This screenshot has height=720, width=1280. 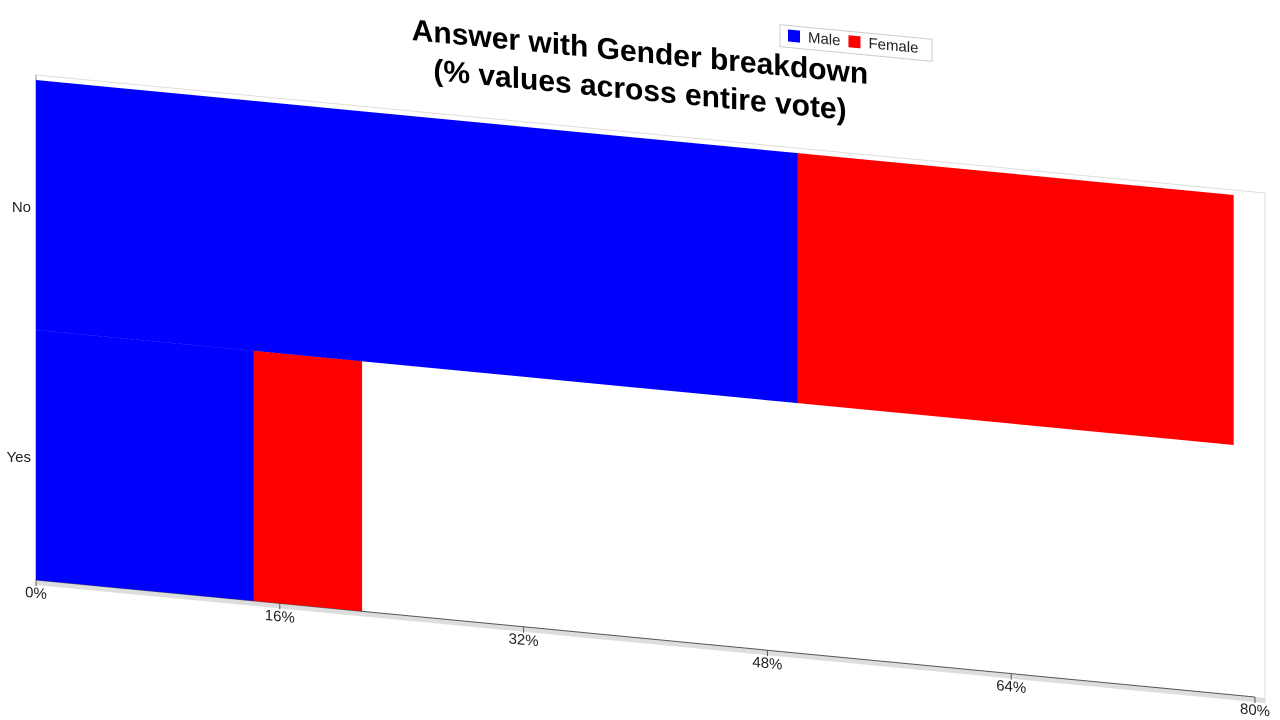 I want to click on x-tick-label: 0%, so click(x=36, y=593).